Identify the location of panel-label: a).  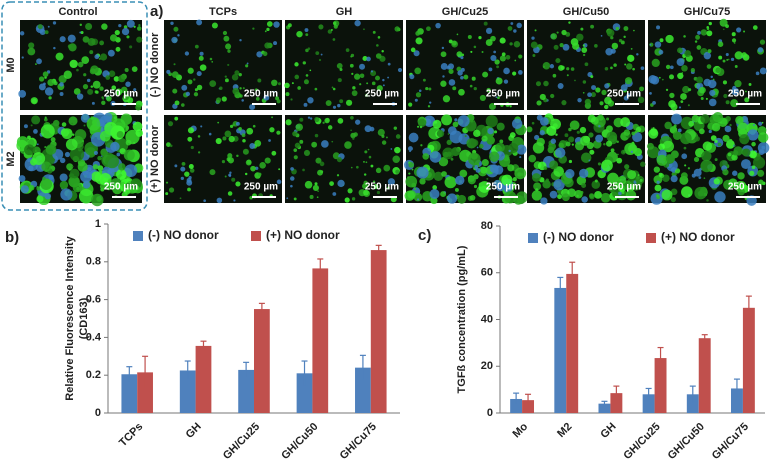
(156, 11).